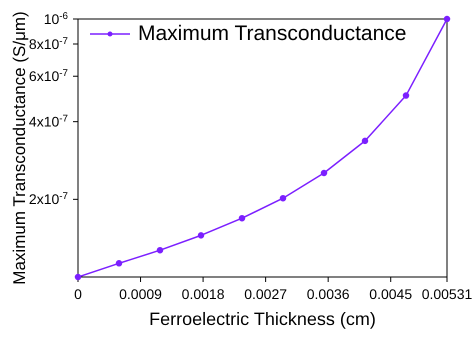 The width and height of the screenshot is (474, 359). I want to click on x-tick-label: 0.0018, so click(203, 294).